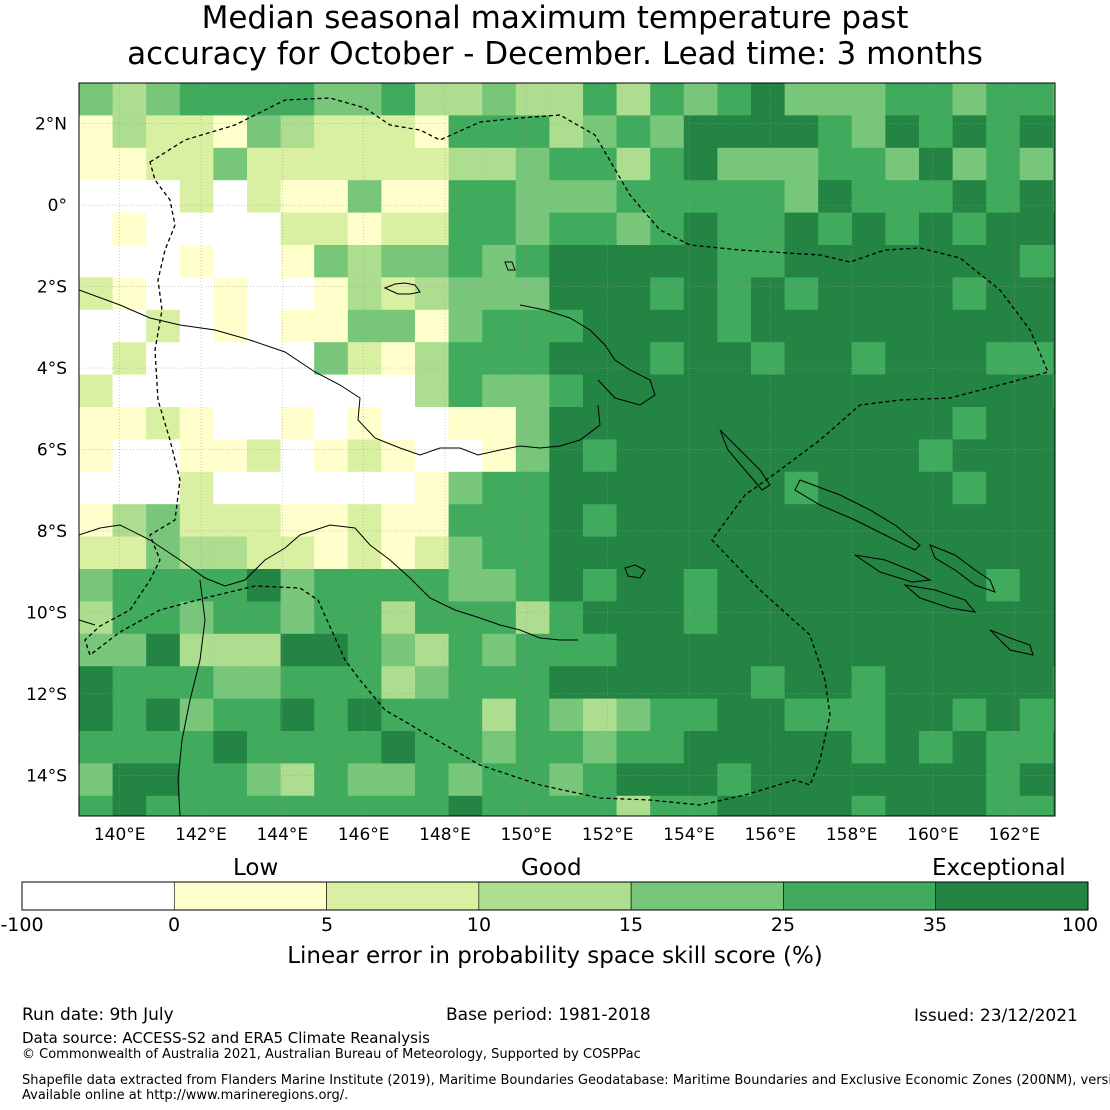 The height and width of the screenshot is (1110, 1110). What do you see at coordinates (1012, 896) in the screenshot?
I see `colorbar-bin` at bounding box center [1012, 896].